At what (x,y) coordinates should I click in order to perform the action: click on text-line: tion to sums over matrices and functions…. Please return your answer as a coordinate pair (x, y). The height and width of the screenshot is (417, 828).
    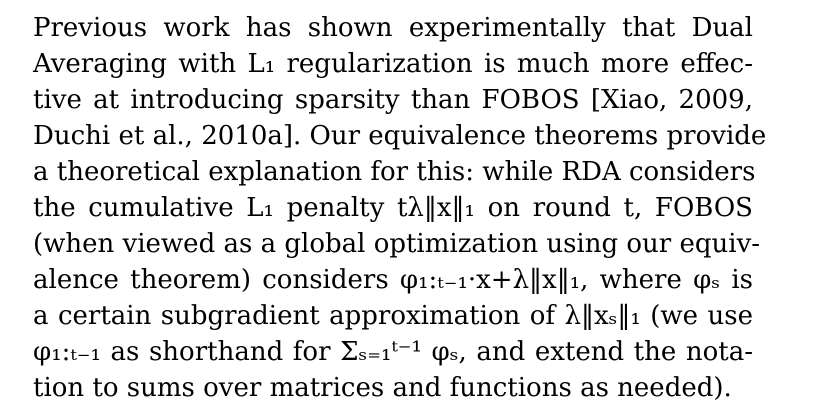
    Looking at the image, I should click on (382, 388).